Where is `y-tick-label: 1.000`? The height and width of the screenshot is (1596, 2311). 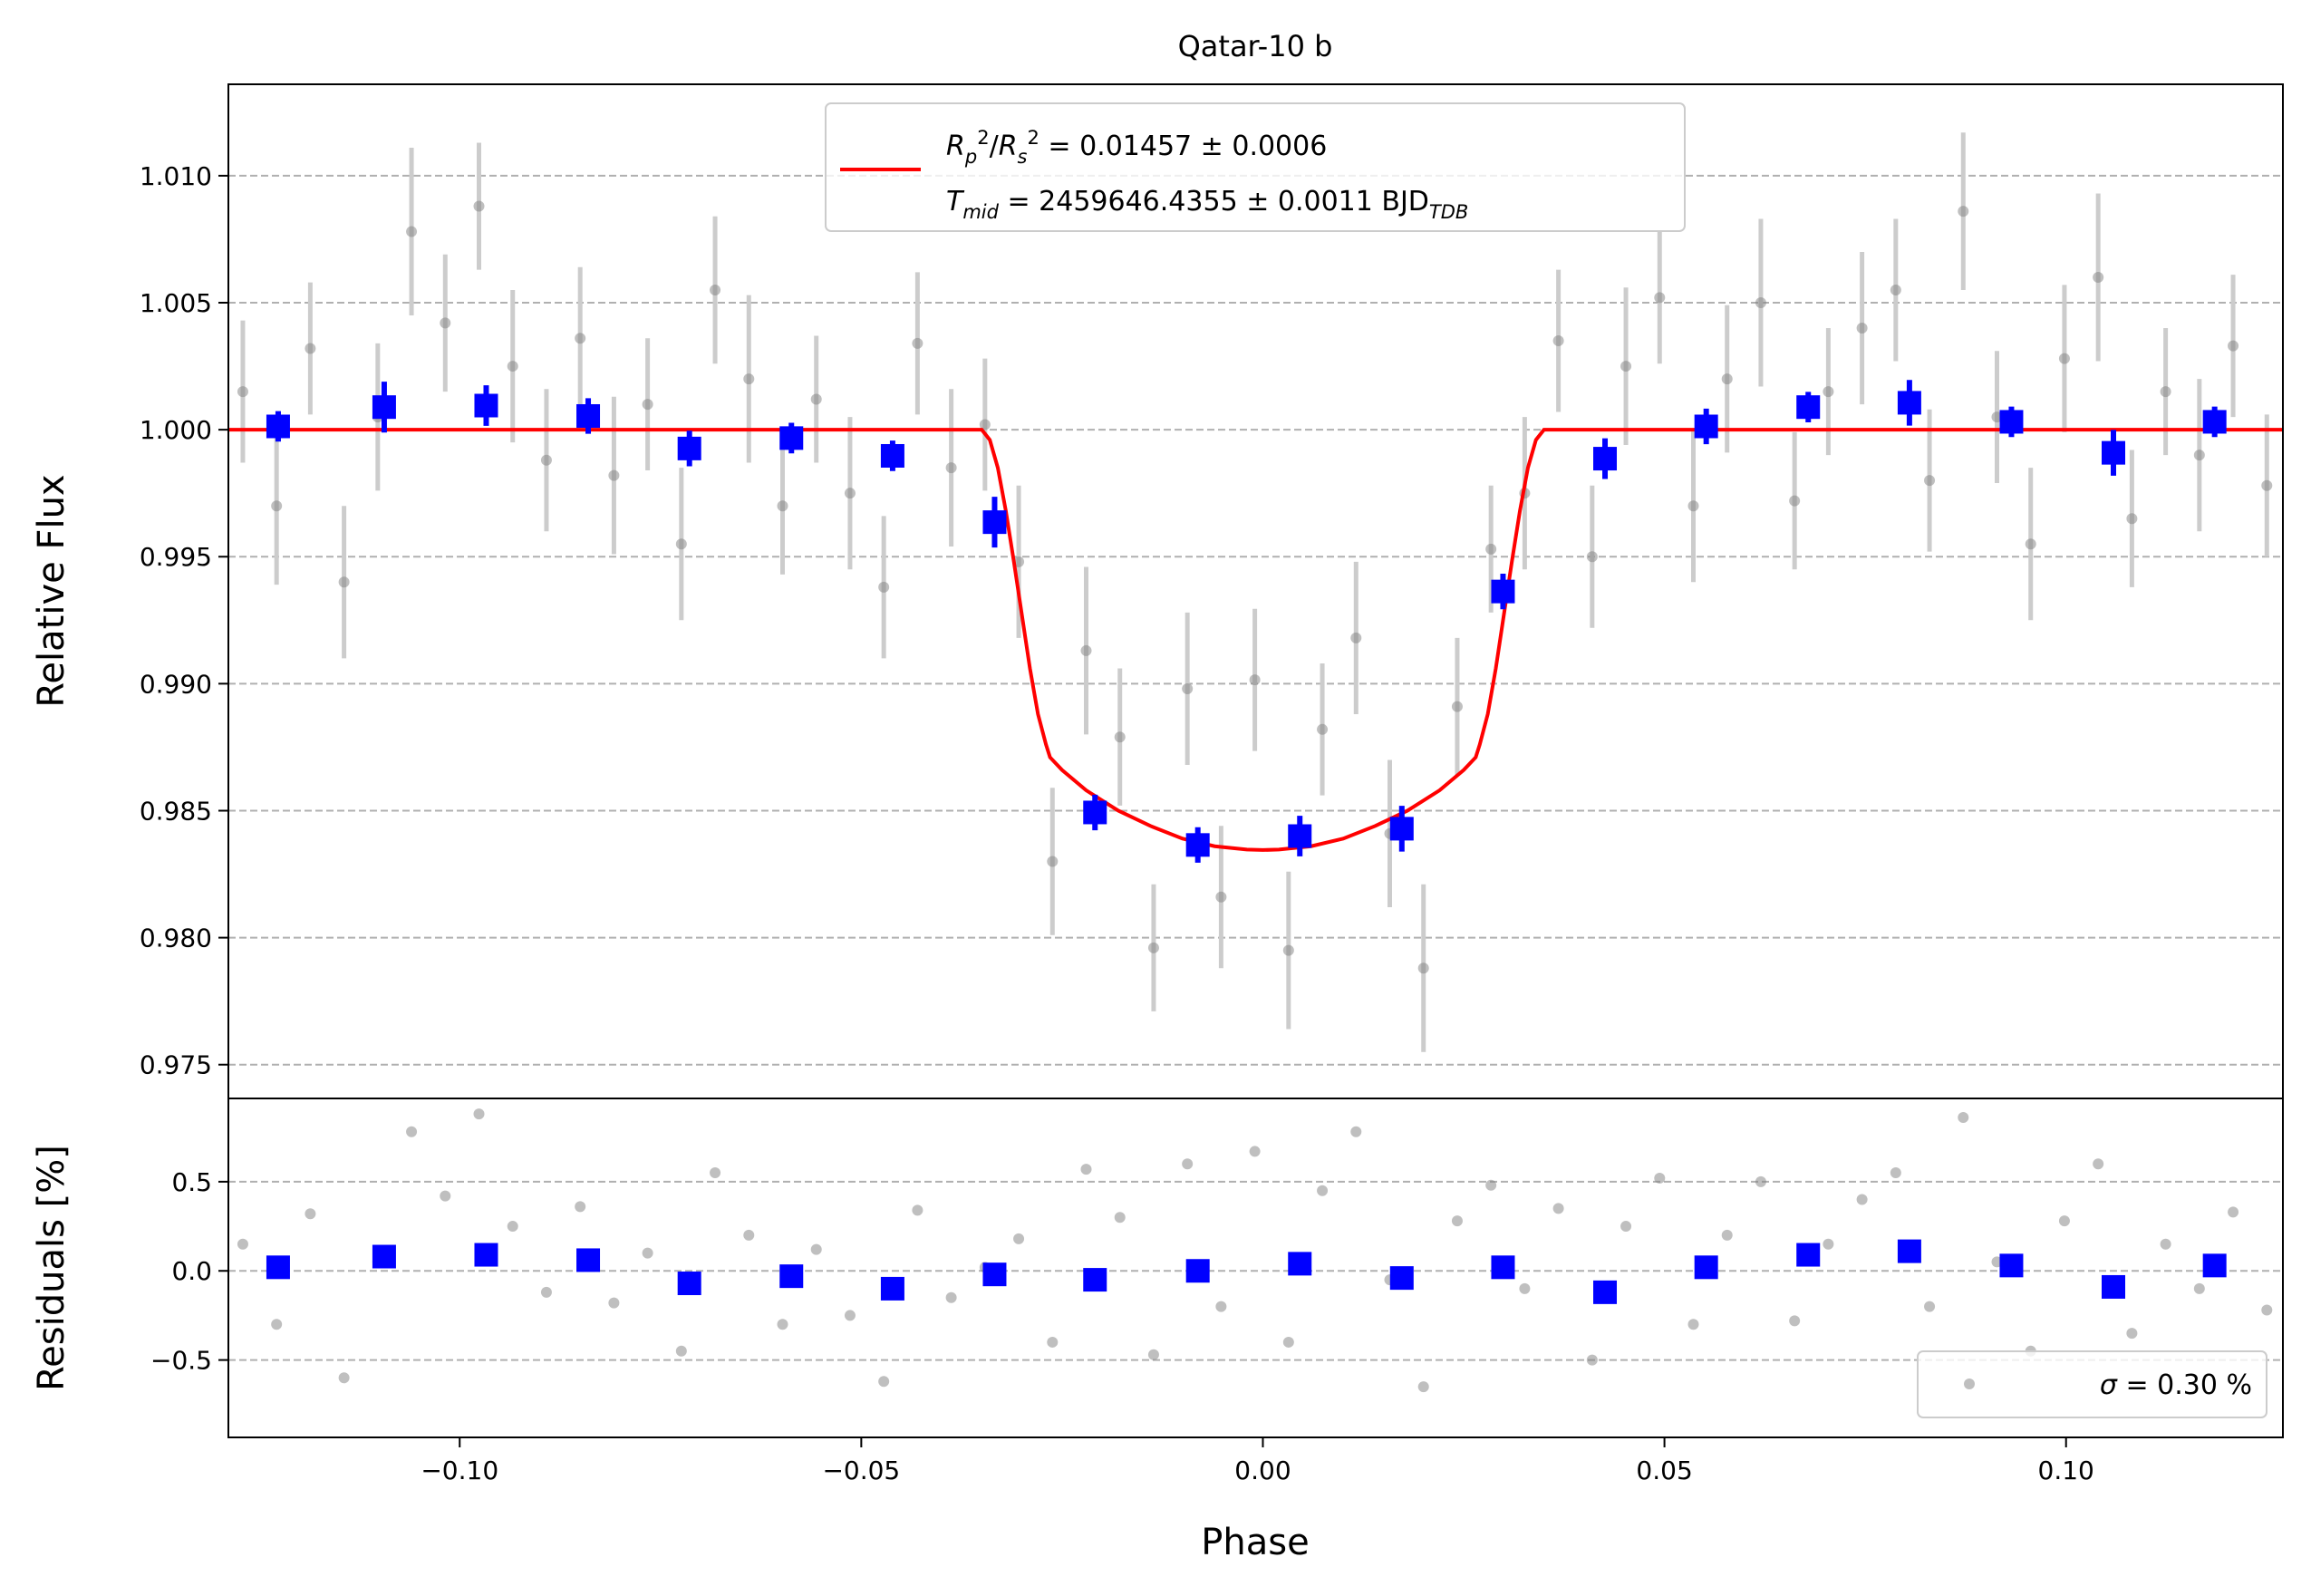
y-tick-label: 1.000 is located at coordinates (176, 430).